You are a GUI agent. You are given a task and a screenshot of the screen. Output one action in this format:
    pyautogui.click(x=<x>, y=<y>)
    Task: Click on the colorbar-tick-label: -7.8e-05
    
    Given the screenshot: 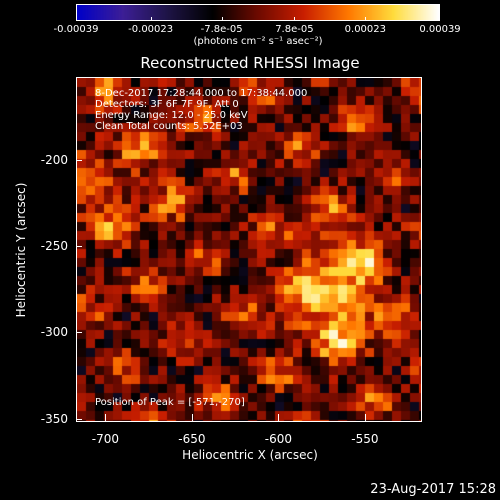 What is the action you would take?
    pyautogui.click(x=221, y=29)
    